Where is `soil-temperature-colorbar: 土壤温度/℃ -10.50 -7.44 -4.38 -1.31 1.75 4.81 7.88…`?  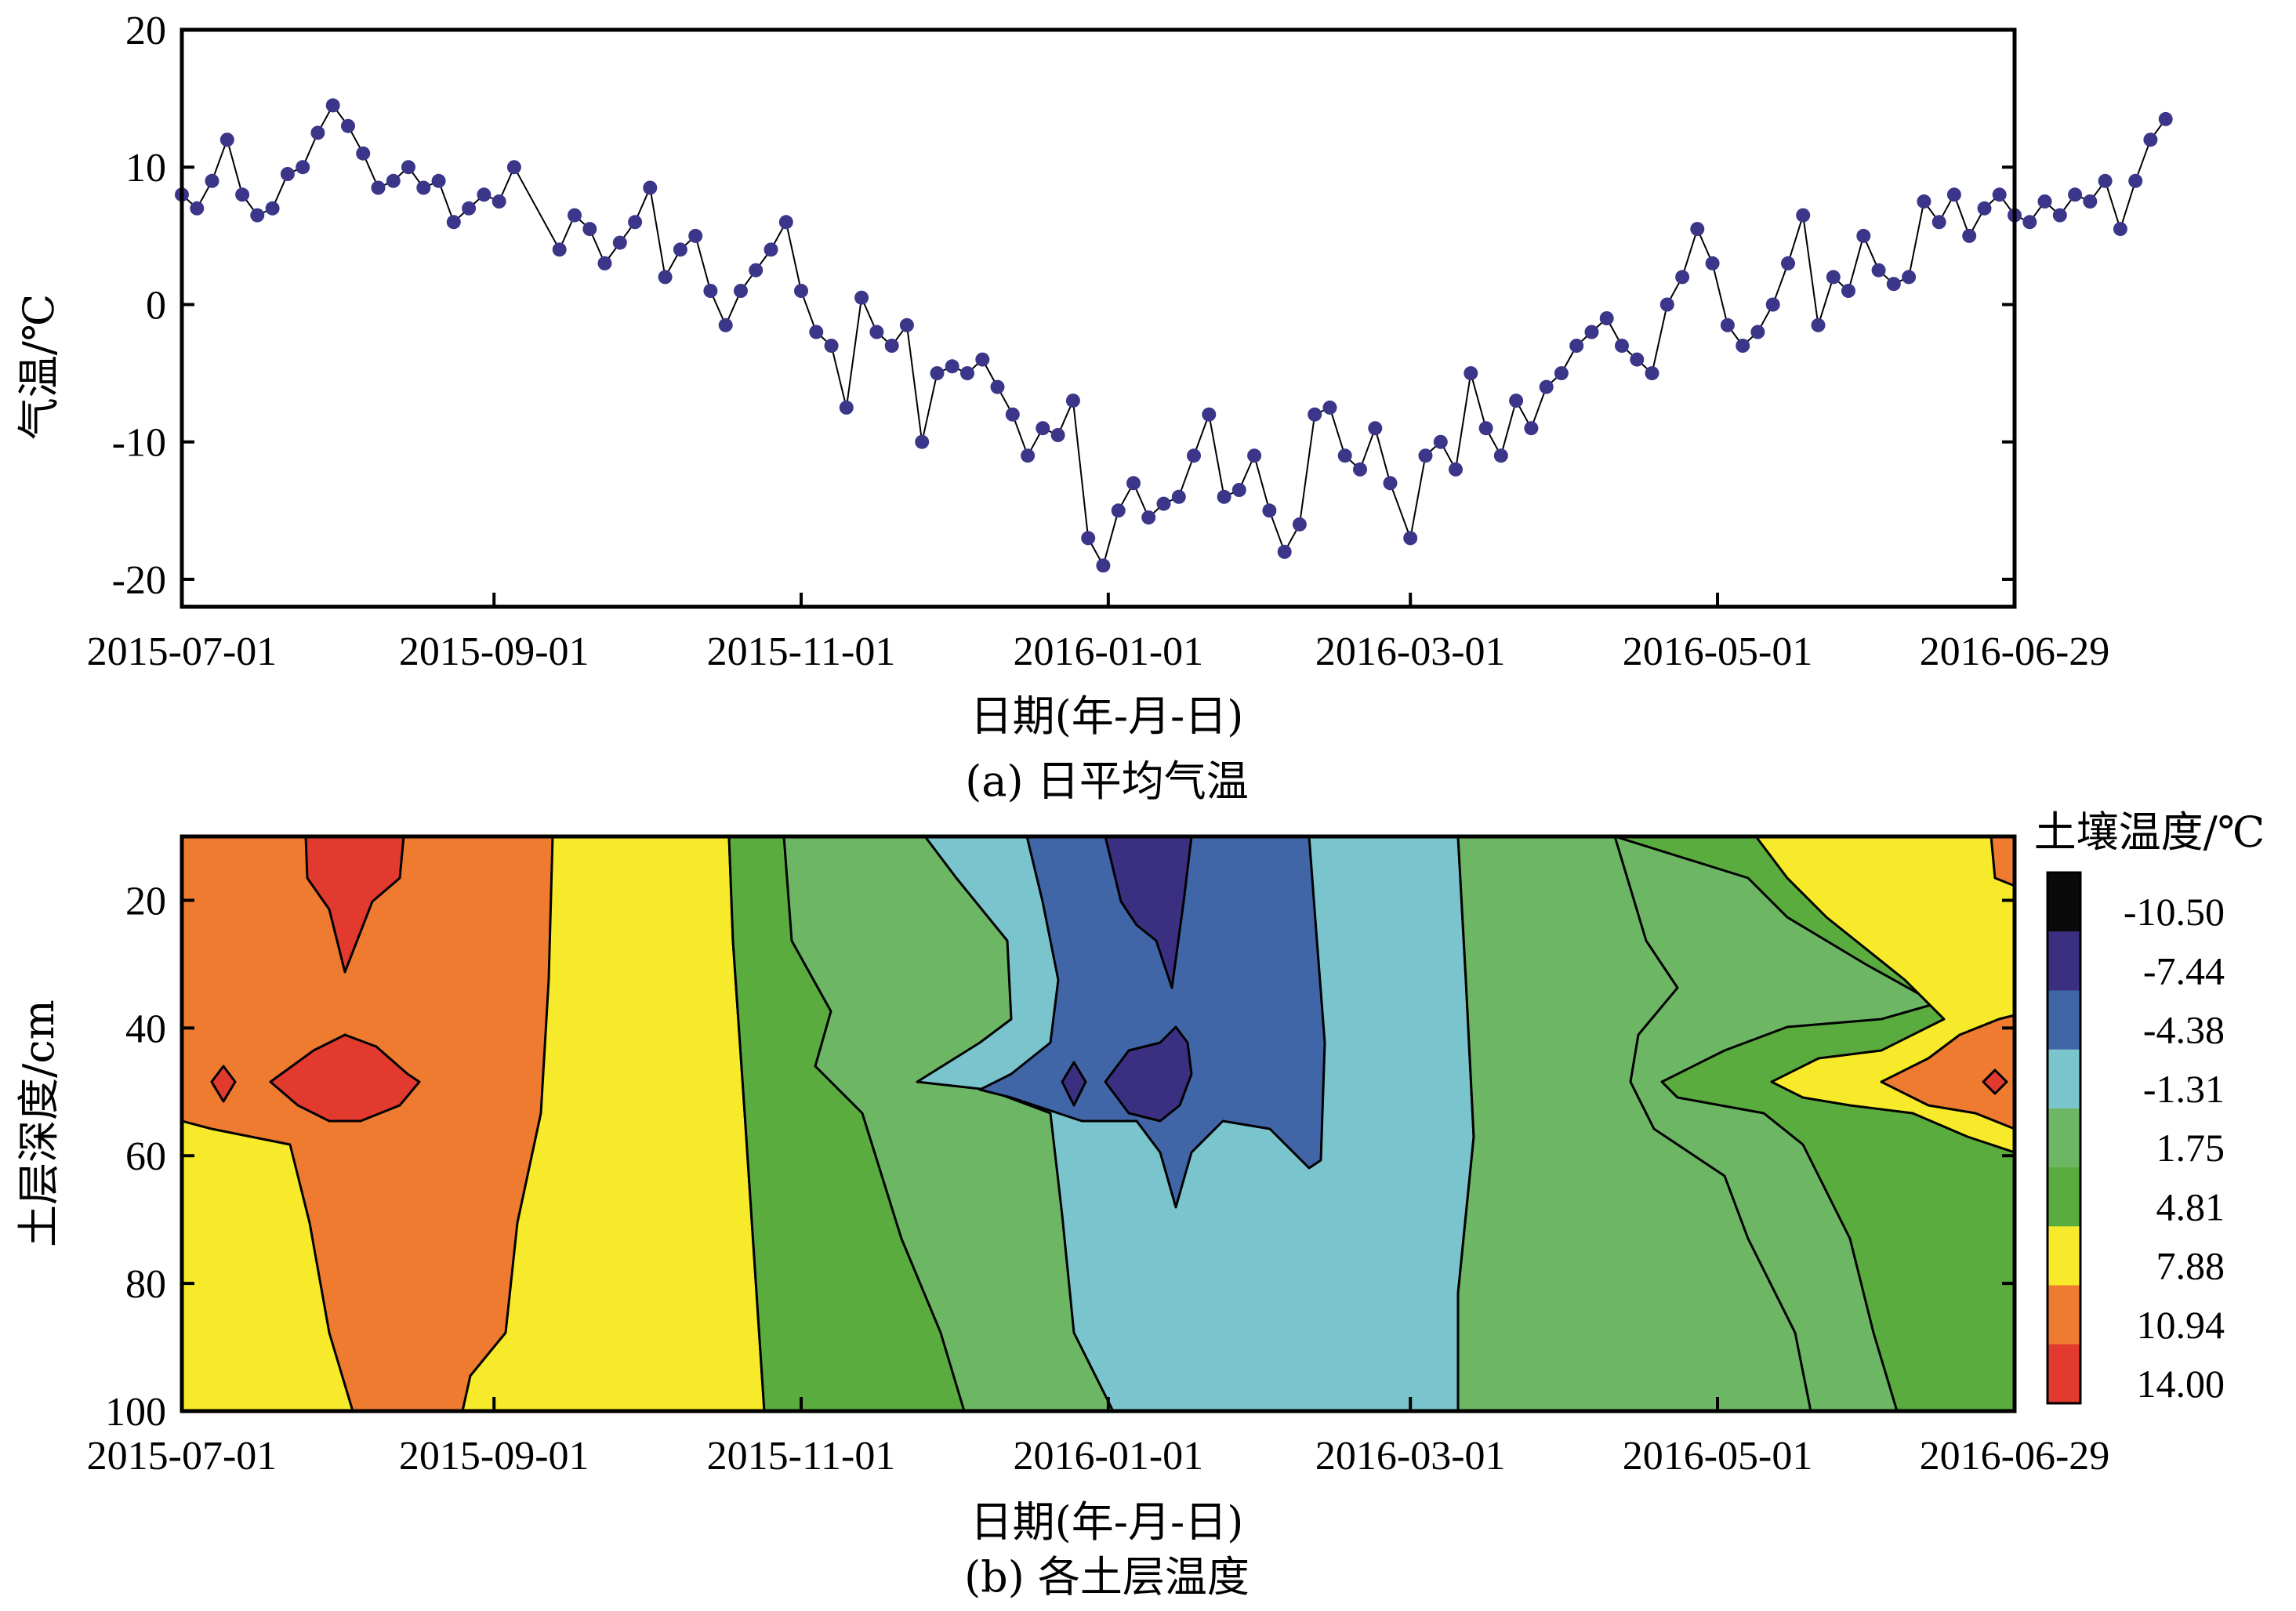
soil-temperature-colorbar: 土壤温度/℃ -10.50 -7.44 -4.38 -1.31 1.75 4.81 7.88… is located at coordinates (2149, 1106).